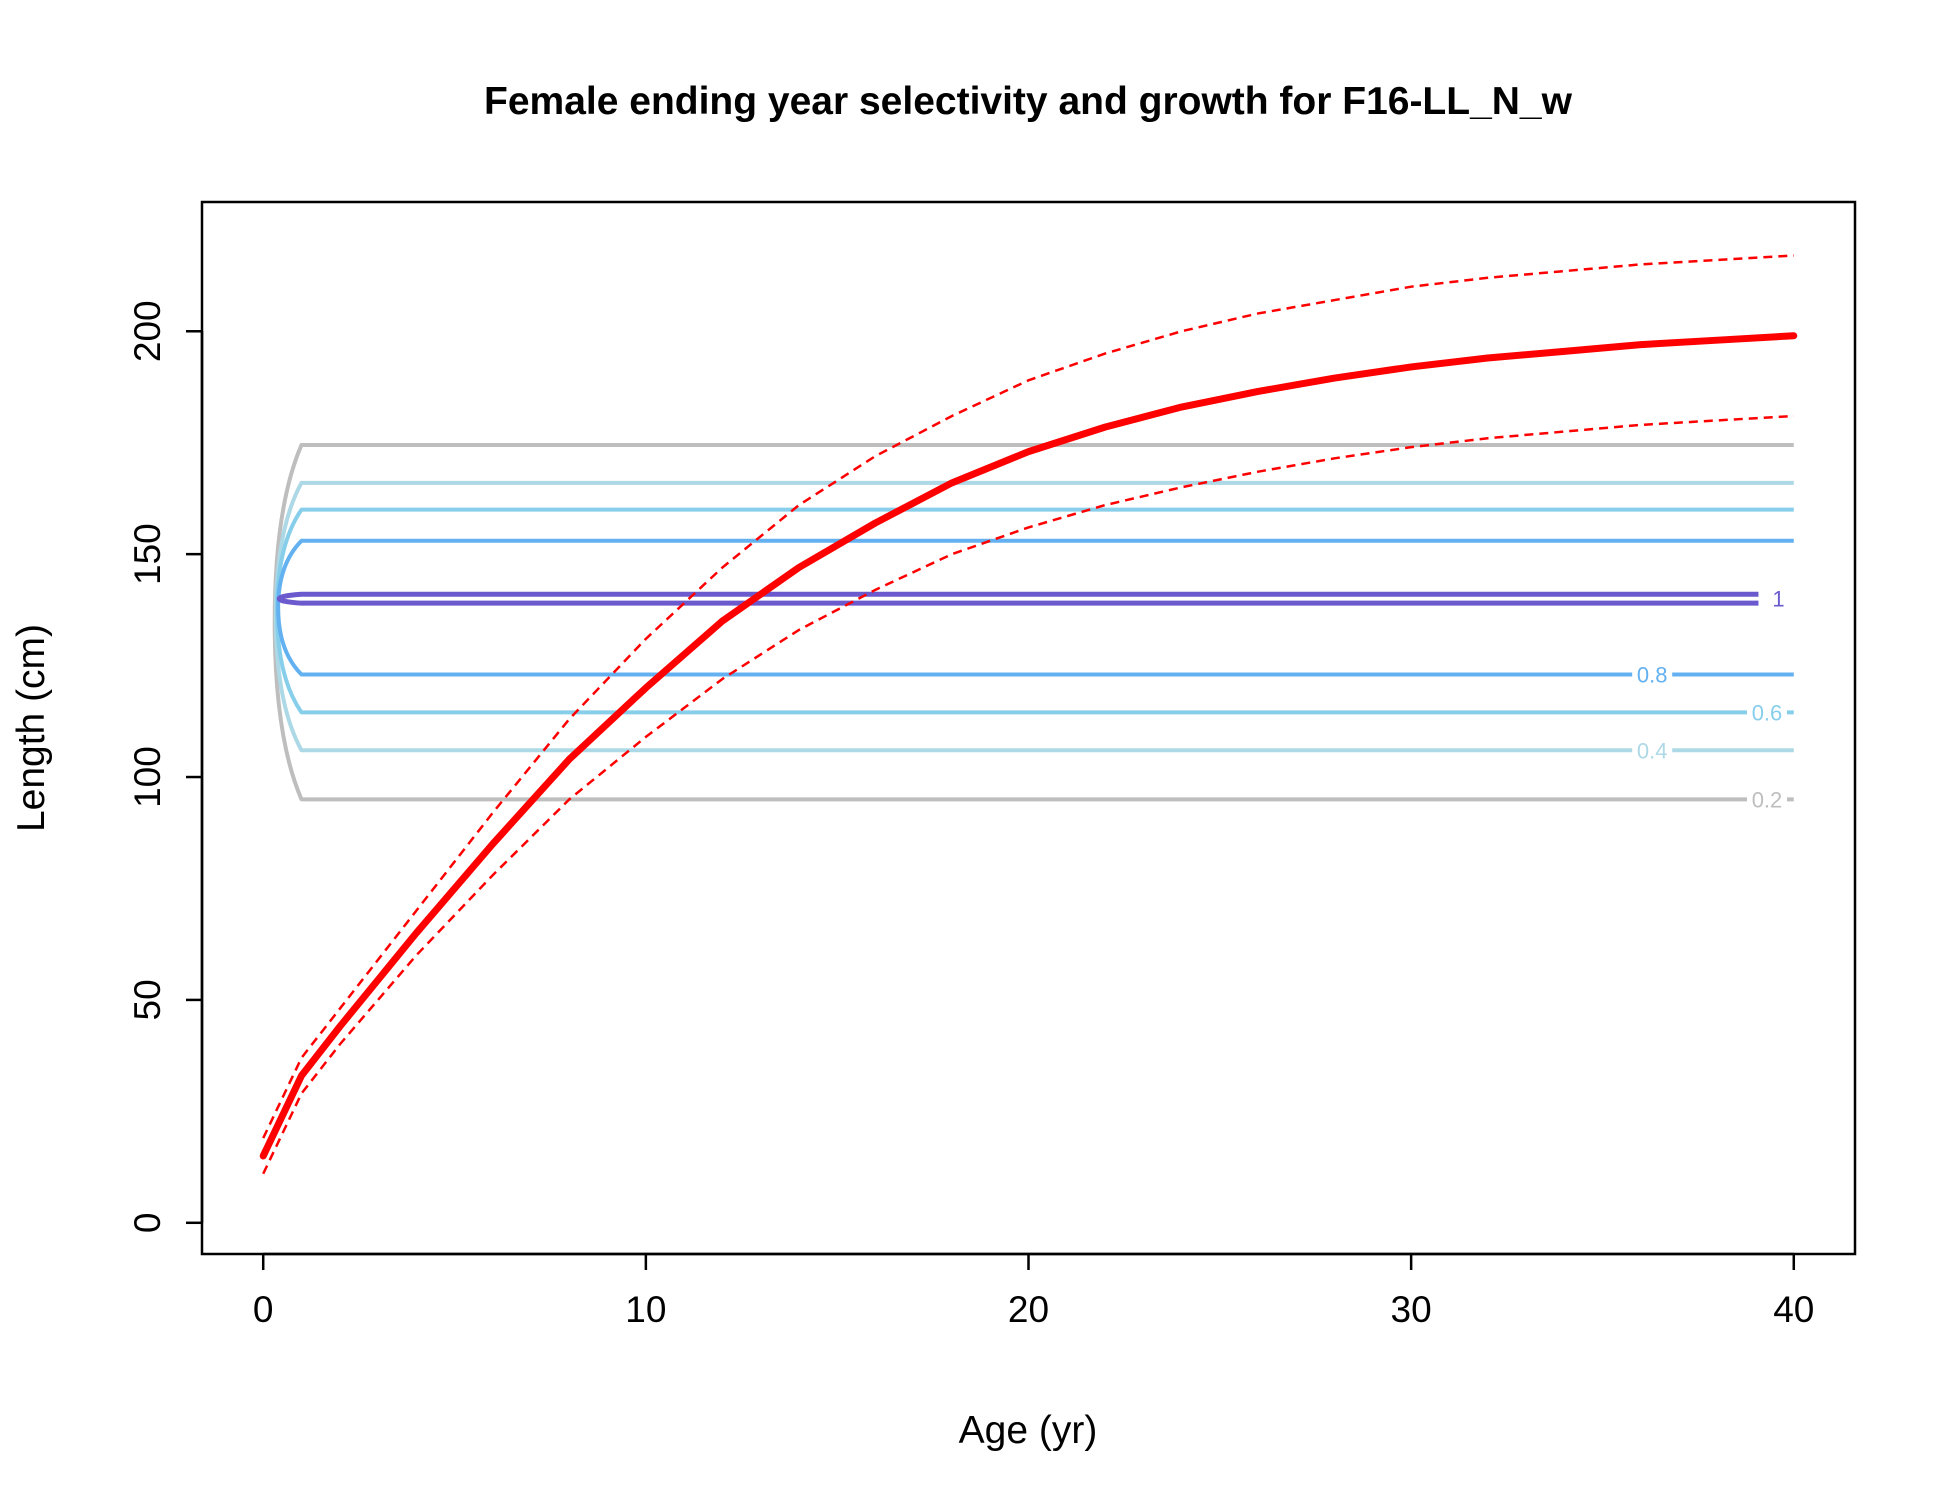 The width and height of the screenshot is (1950, 1500). I want to click on y-tick-label: 150, so click(147, 554).